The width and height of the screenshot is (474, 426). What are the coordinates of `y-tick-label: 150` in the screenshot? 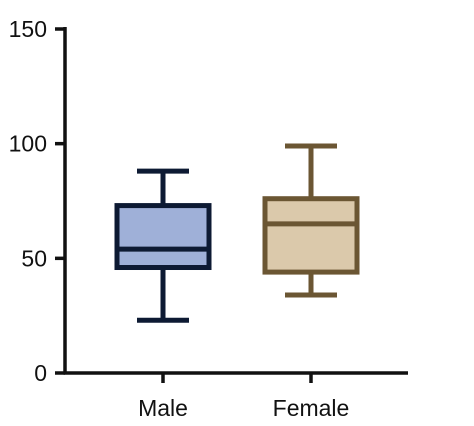 It's located at (28, 29).